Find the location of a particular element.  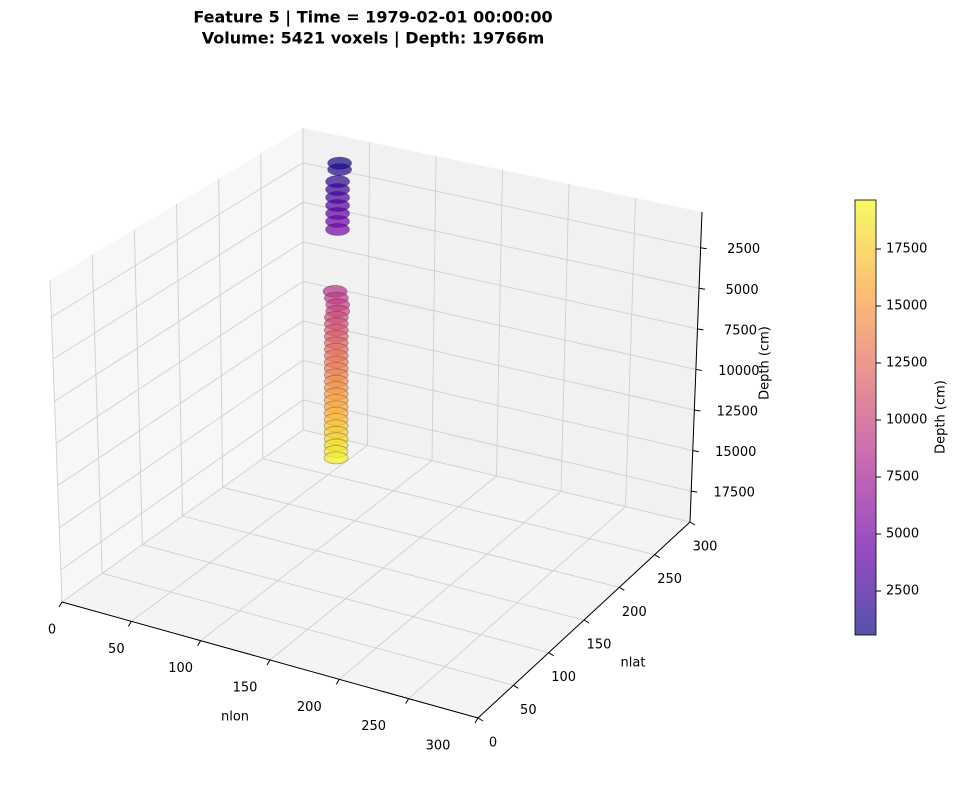

y-tick-label: 100 is located at coordinates (563, 677).